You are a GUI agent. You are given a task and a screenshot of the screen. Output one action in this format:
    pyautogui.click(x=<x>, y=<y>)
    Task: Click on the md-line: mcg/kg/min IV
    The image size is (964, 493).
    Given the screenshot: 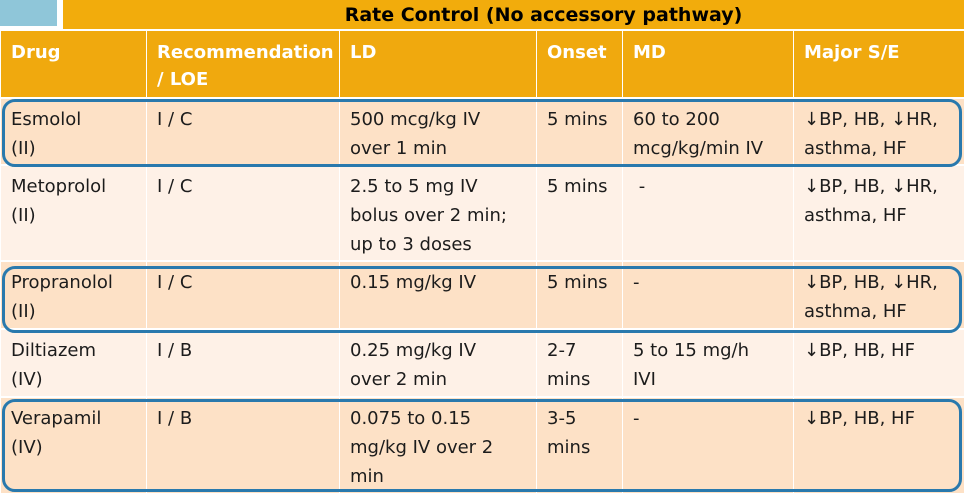 What is the action you would take?
    pyautogui.click(x=698, y=148)
    